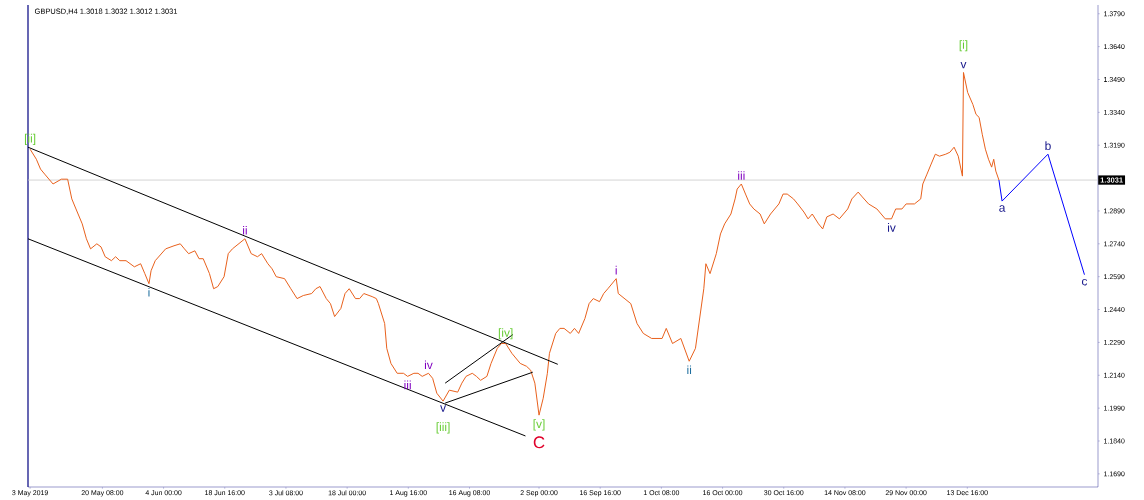 This screenshot has width=1144, height=500. Describe the element at coordinates (1002, 208) in the screenshot. I see `annotation: a` at that location.